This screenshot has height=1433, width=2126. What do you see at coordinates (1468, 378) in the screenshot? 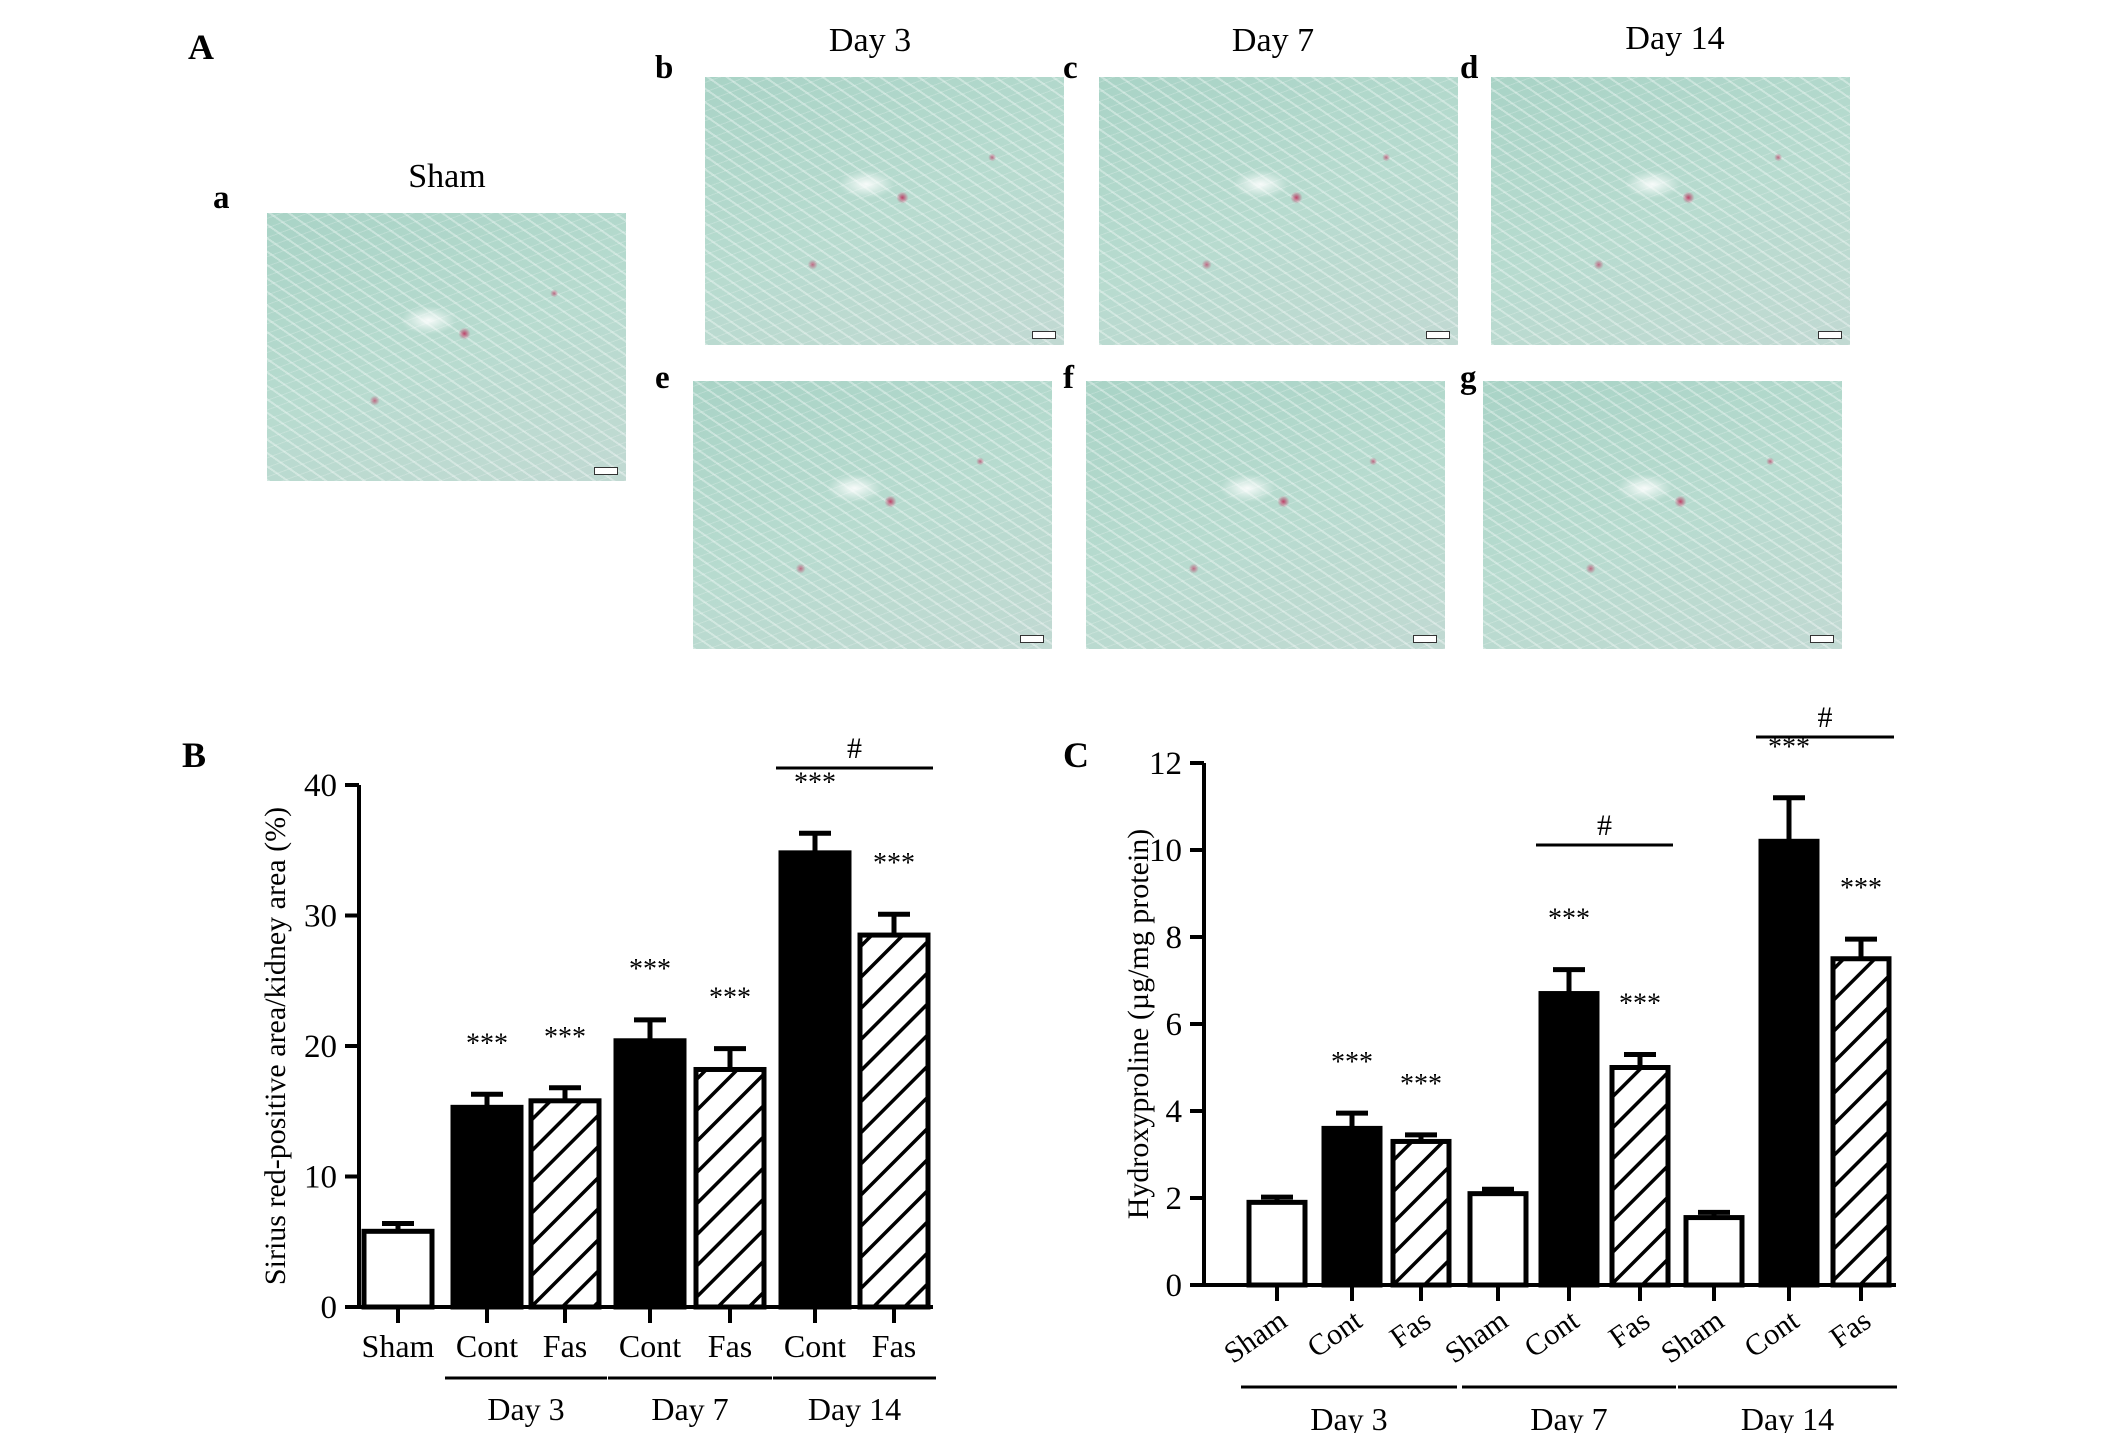
I see `image-g-letter: g` at bounding box center [1468, 378].